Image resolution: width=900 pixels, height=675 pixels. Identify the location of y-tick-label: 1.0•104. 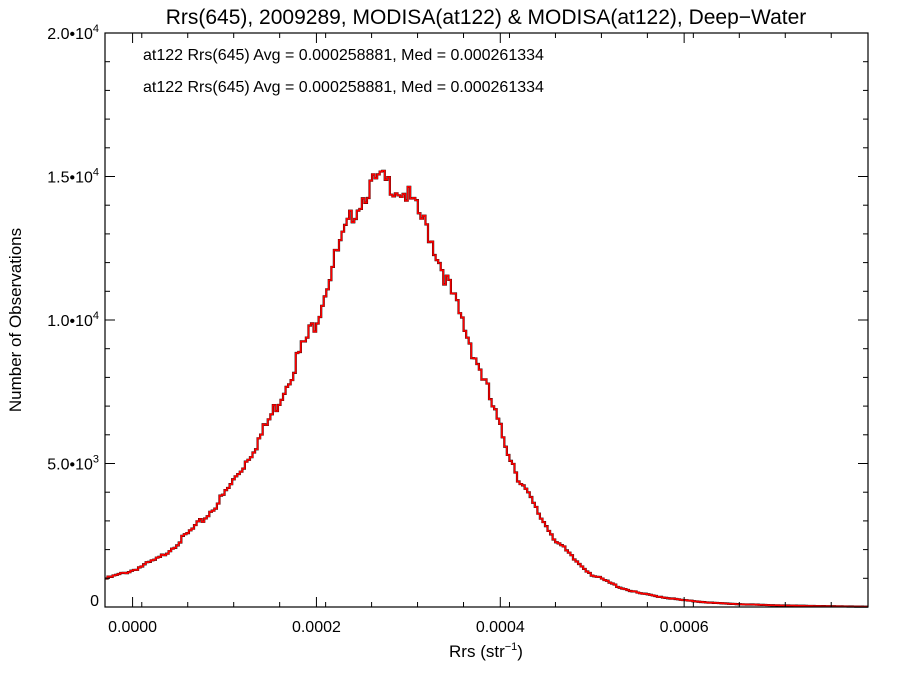
(73, 320).